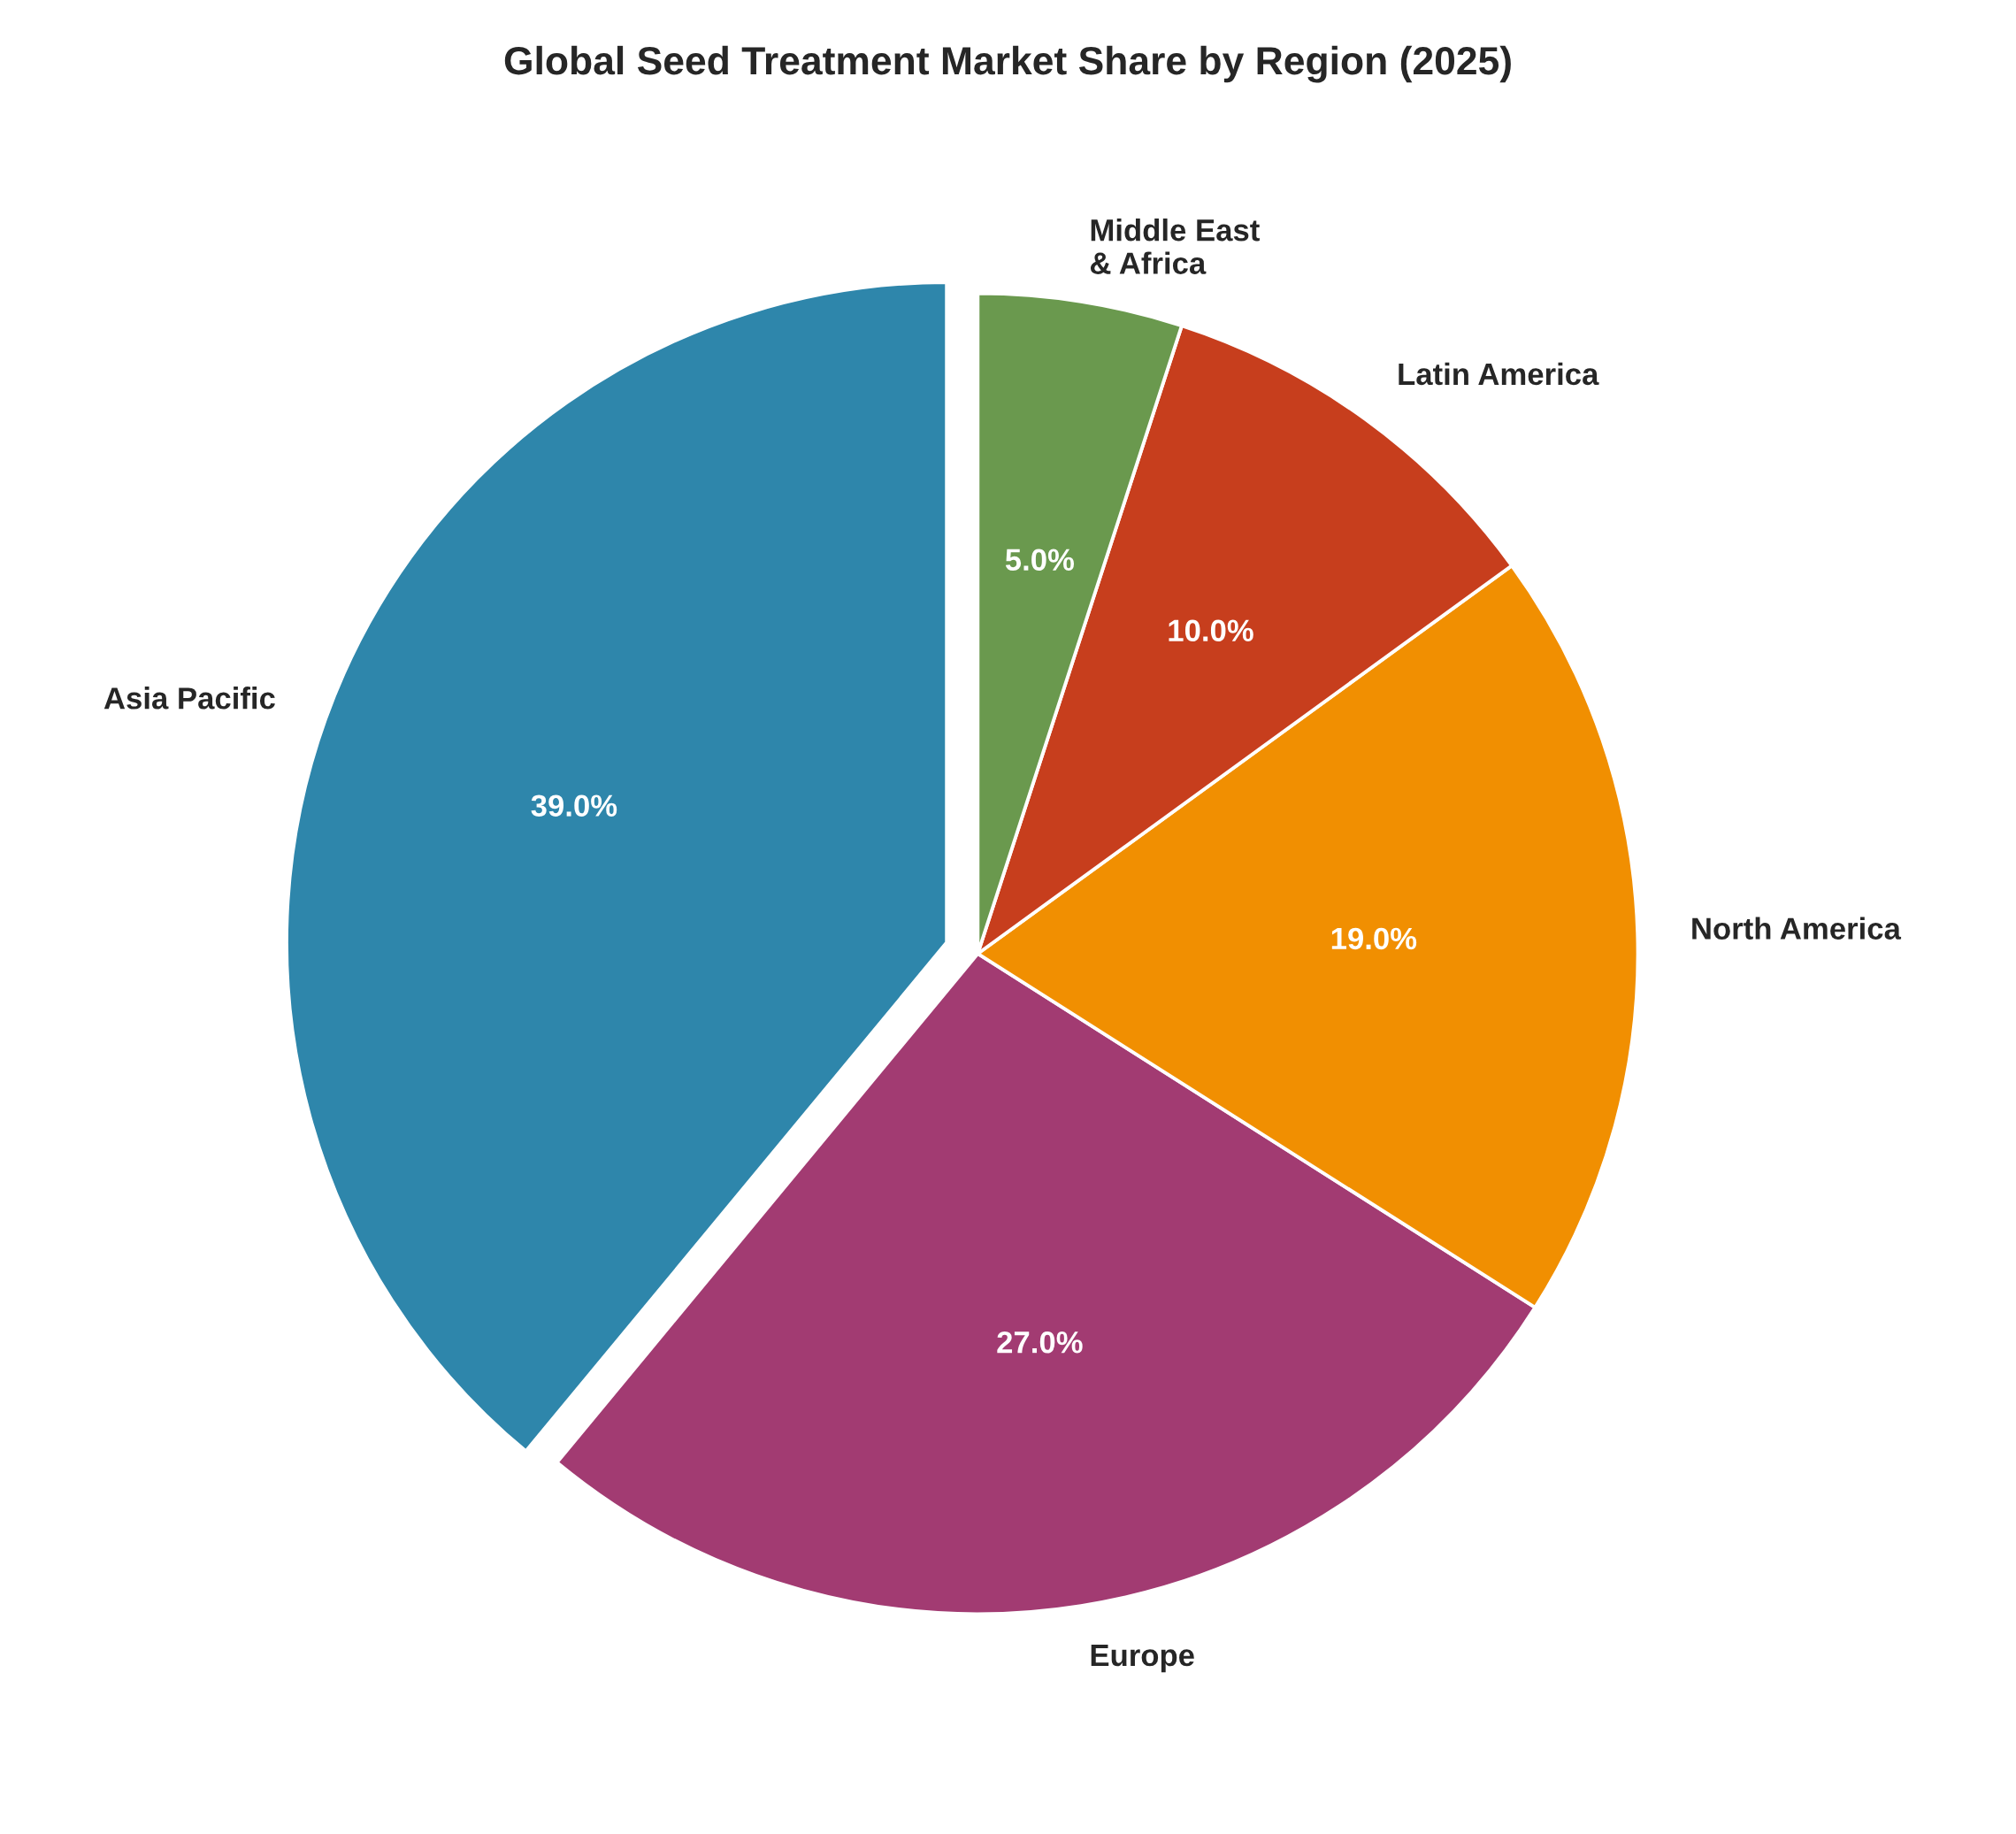 Image resolution: width=2016 pixels, height=1834 pixels. I want to click on slice-label: Asia Pacific, so click(189, 698).